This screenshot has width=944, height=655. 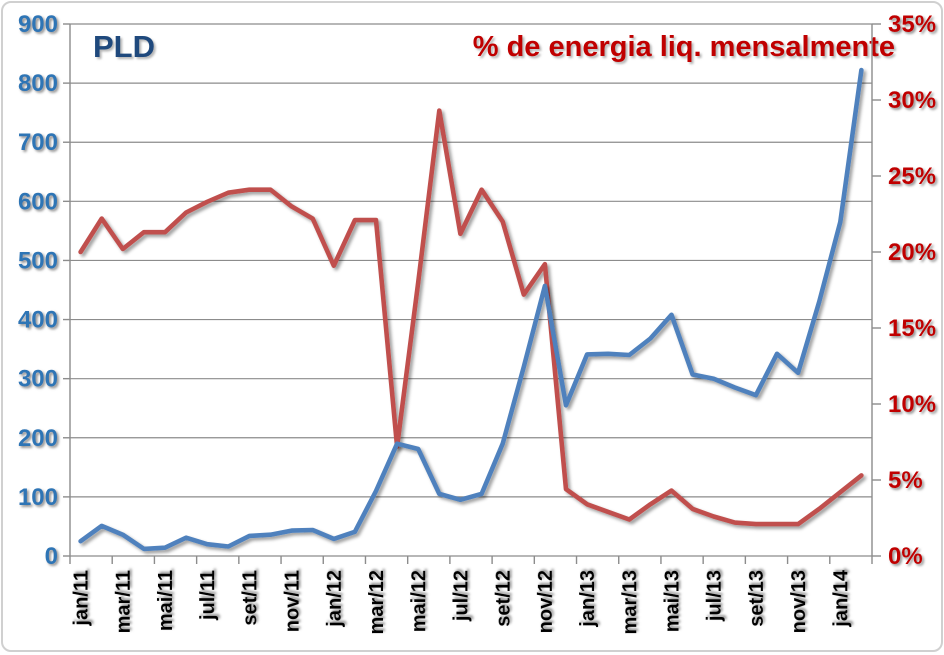 What do you see at coordinates (799, 601) in the screenshot?
I see `x-axis-label: nov/13` at bounding box center [799, 601].